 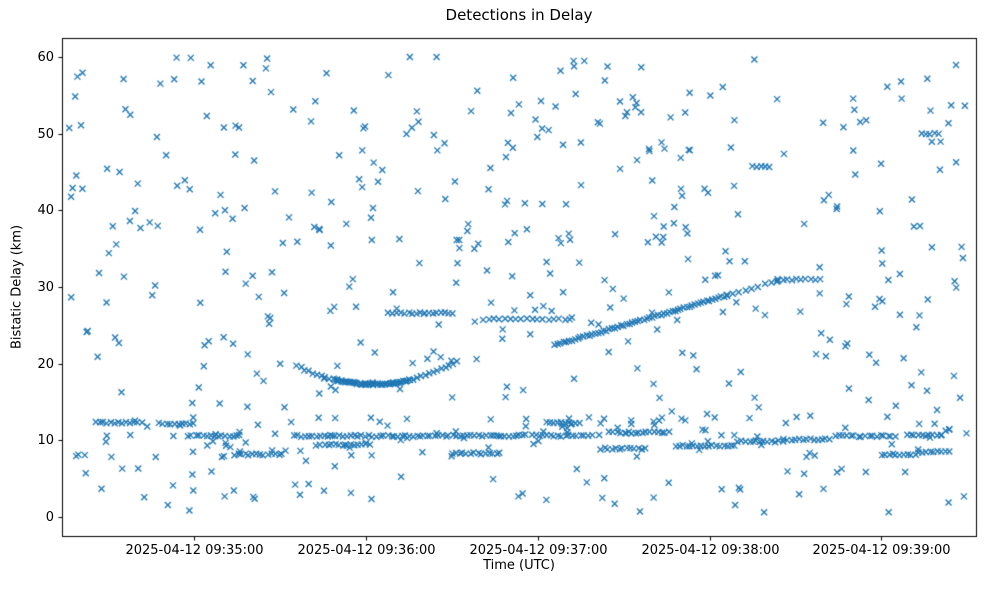 What do you see at coordinates (45, 364) in the screenshot?
I see `y-tick-label: 20` at bounding box center [45, 364].